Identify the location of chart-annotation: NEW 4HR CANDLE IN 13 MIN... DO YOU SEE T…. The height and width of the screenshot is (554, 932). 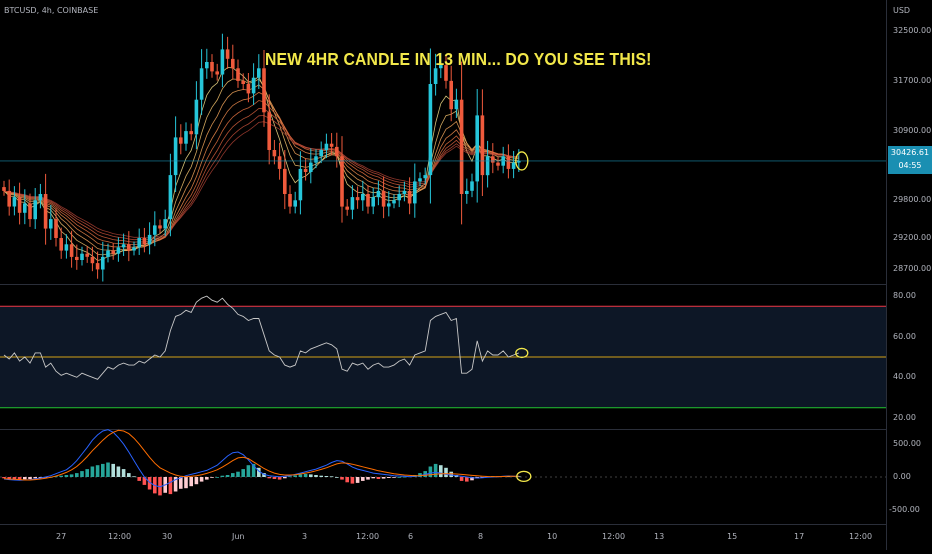
(458, 59).